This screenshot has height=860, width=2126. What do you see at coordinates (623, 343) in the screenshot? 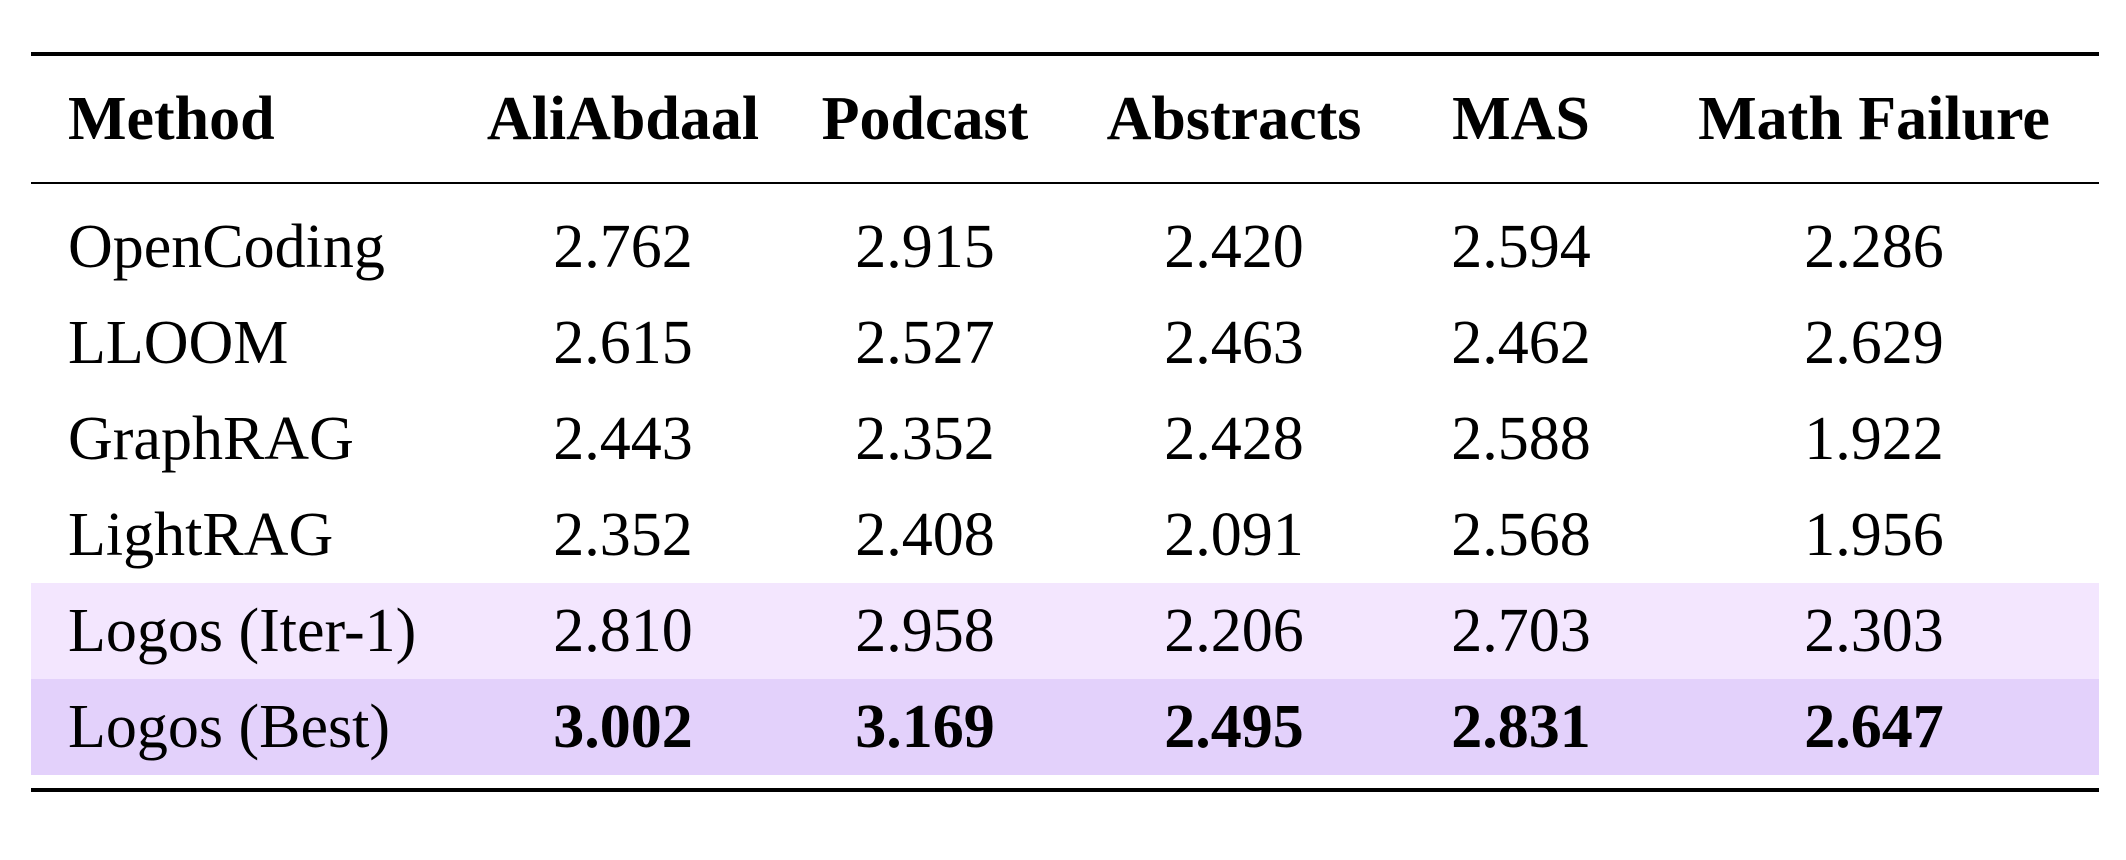
I see `value-cell: 2.615` at bounding box center [623, 343].